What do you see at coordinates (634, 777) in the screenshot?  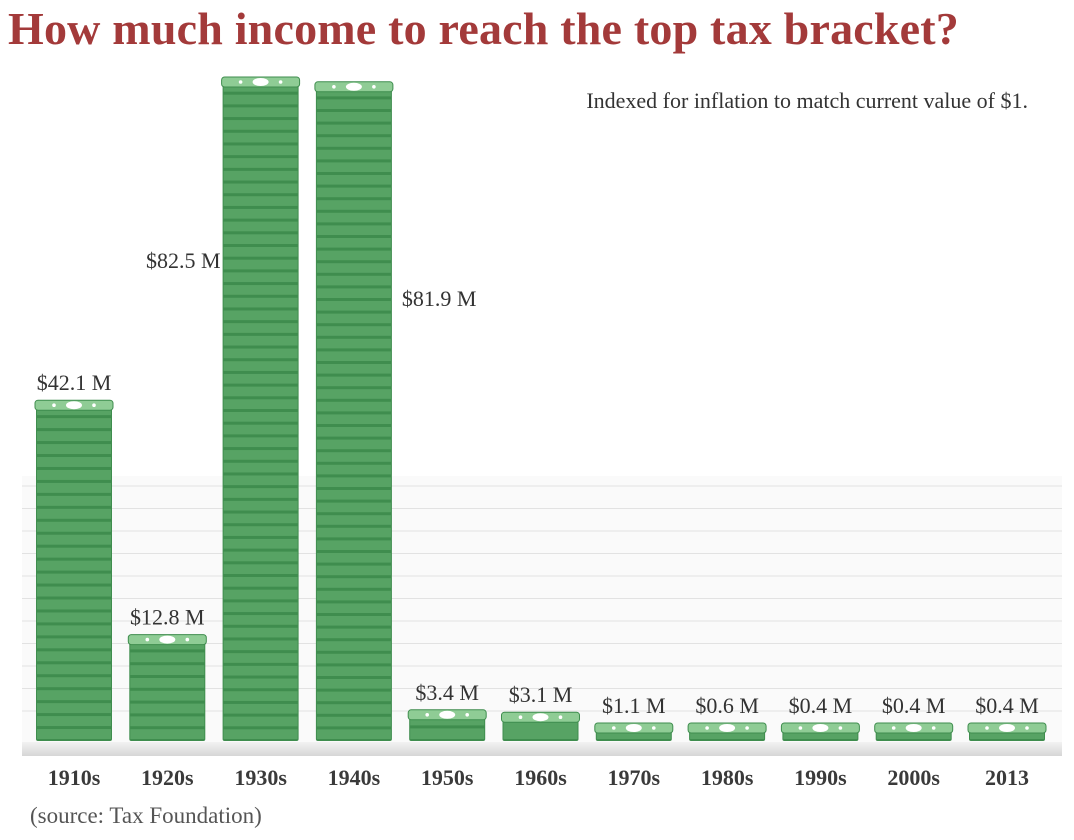 I see `x-tick-label: 1970s` at bounding box center [634, 777].